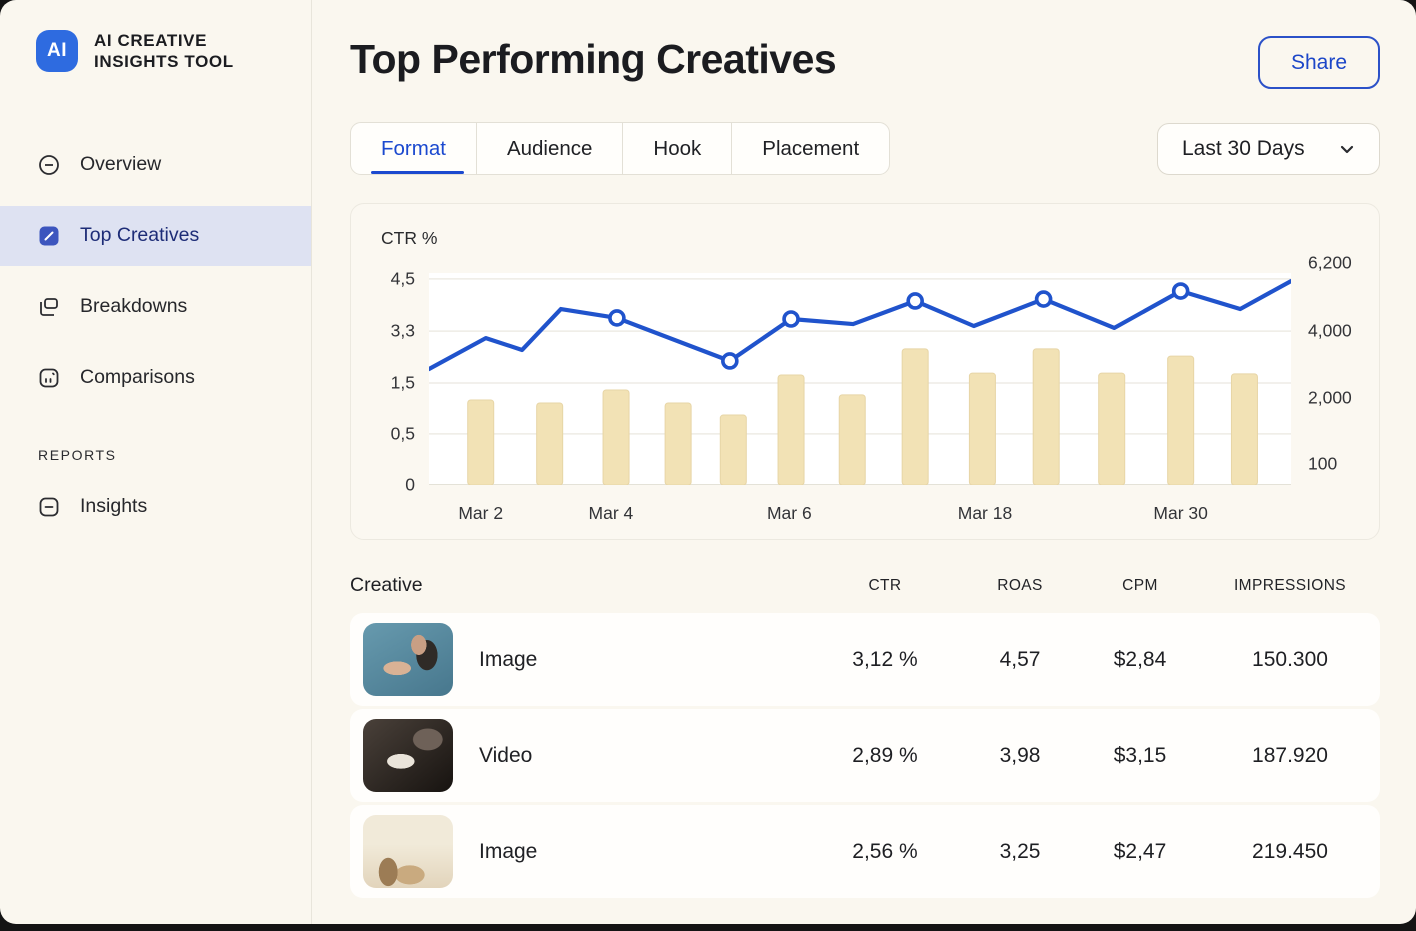 Image resolution: width=1416 pixels, height=931 pixels. I want to click on sidebar-section-reports: REPORTS, so click(77, 454).